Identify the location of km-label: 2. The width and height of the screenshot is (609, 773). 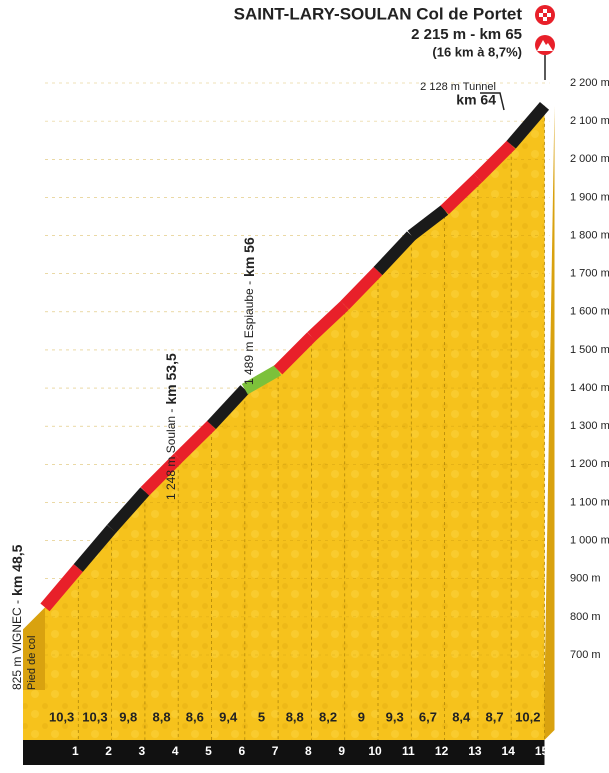
(108, 751).